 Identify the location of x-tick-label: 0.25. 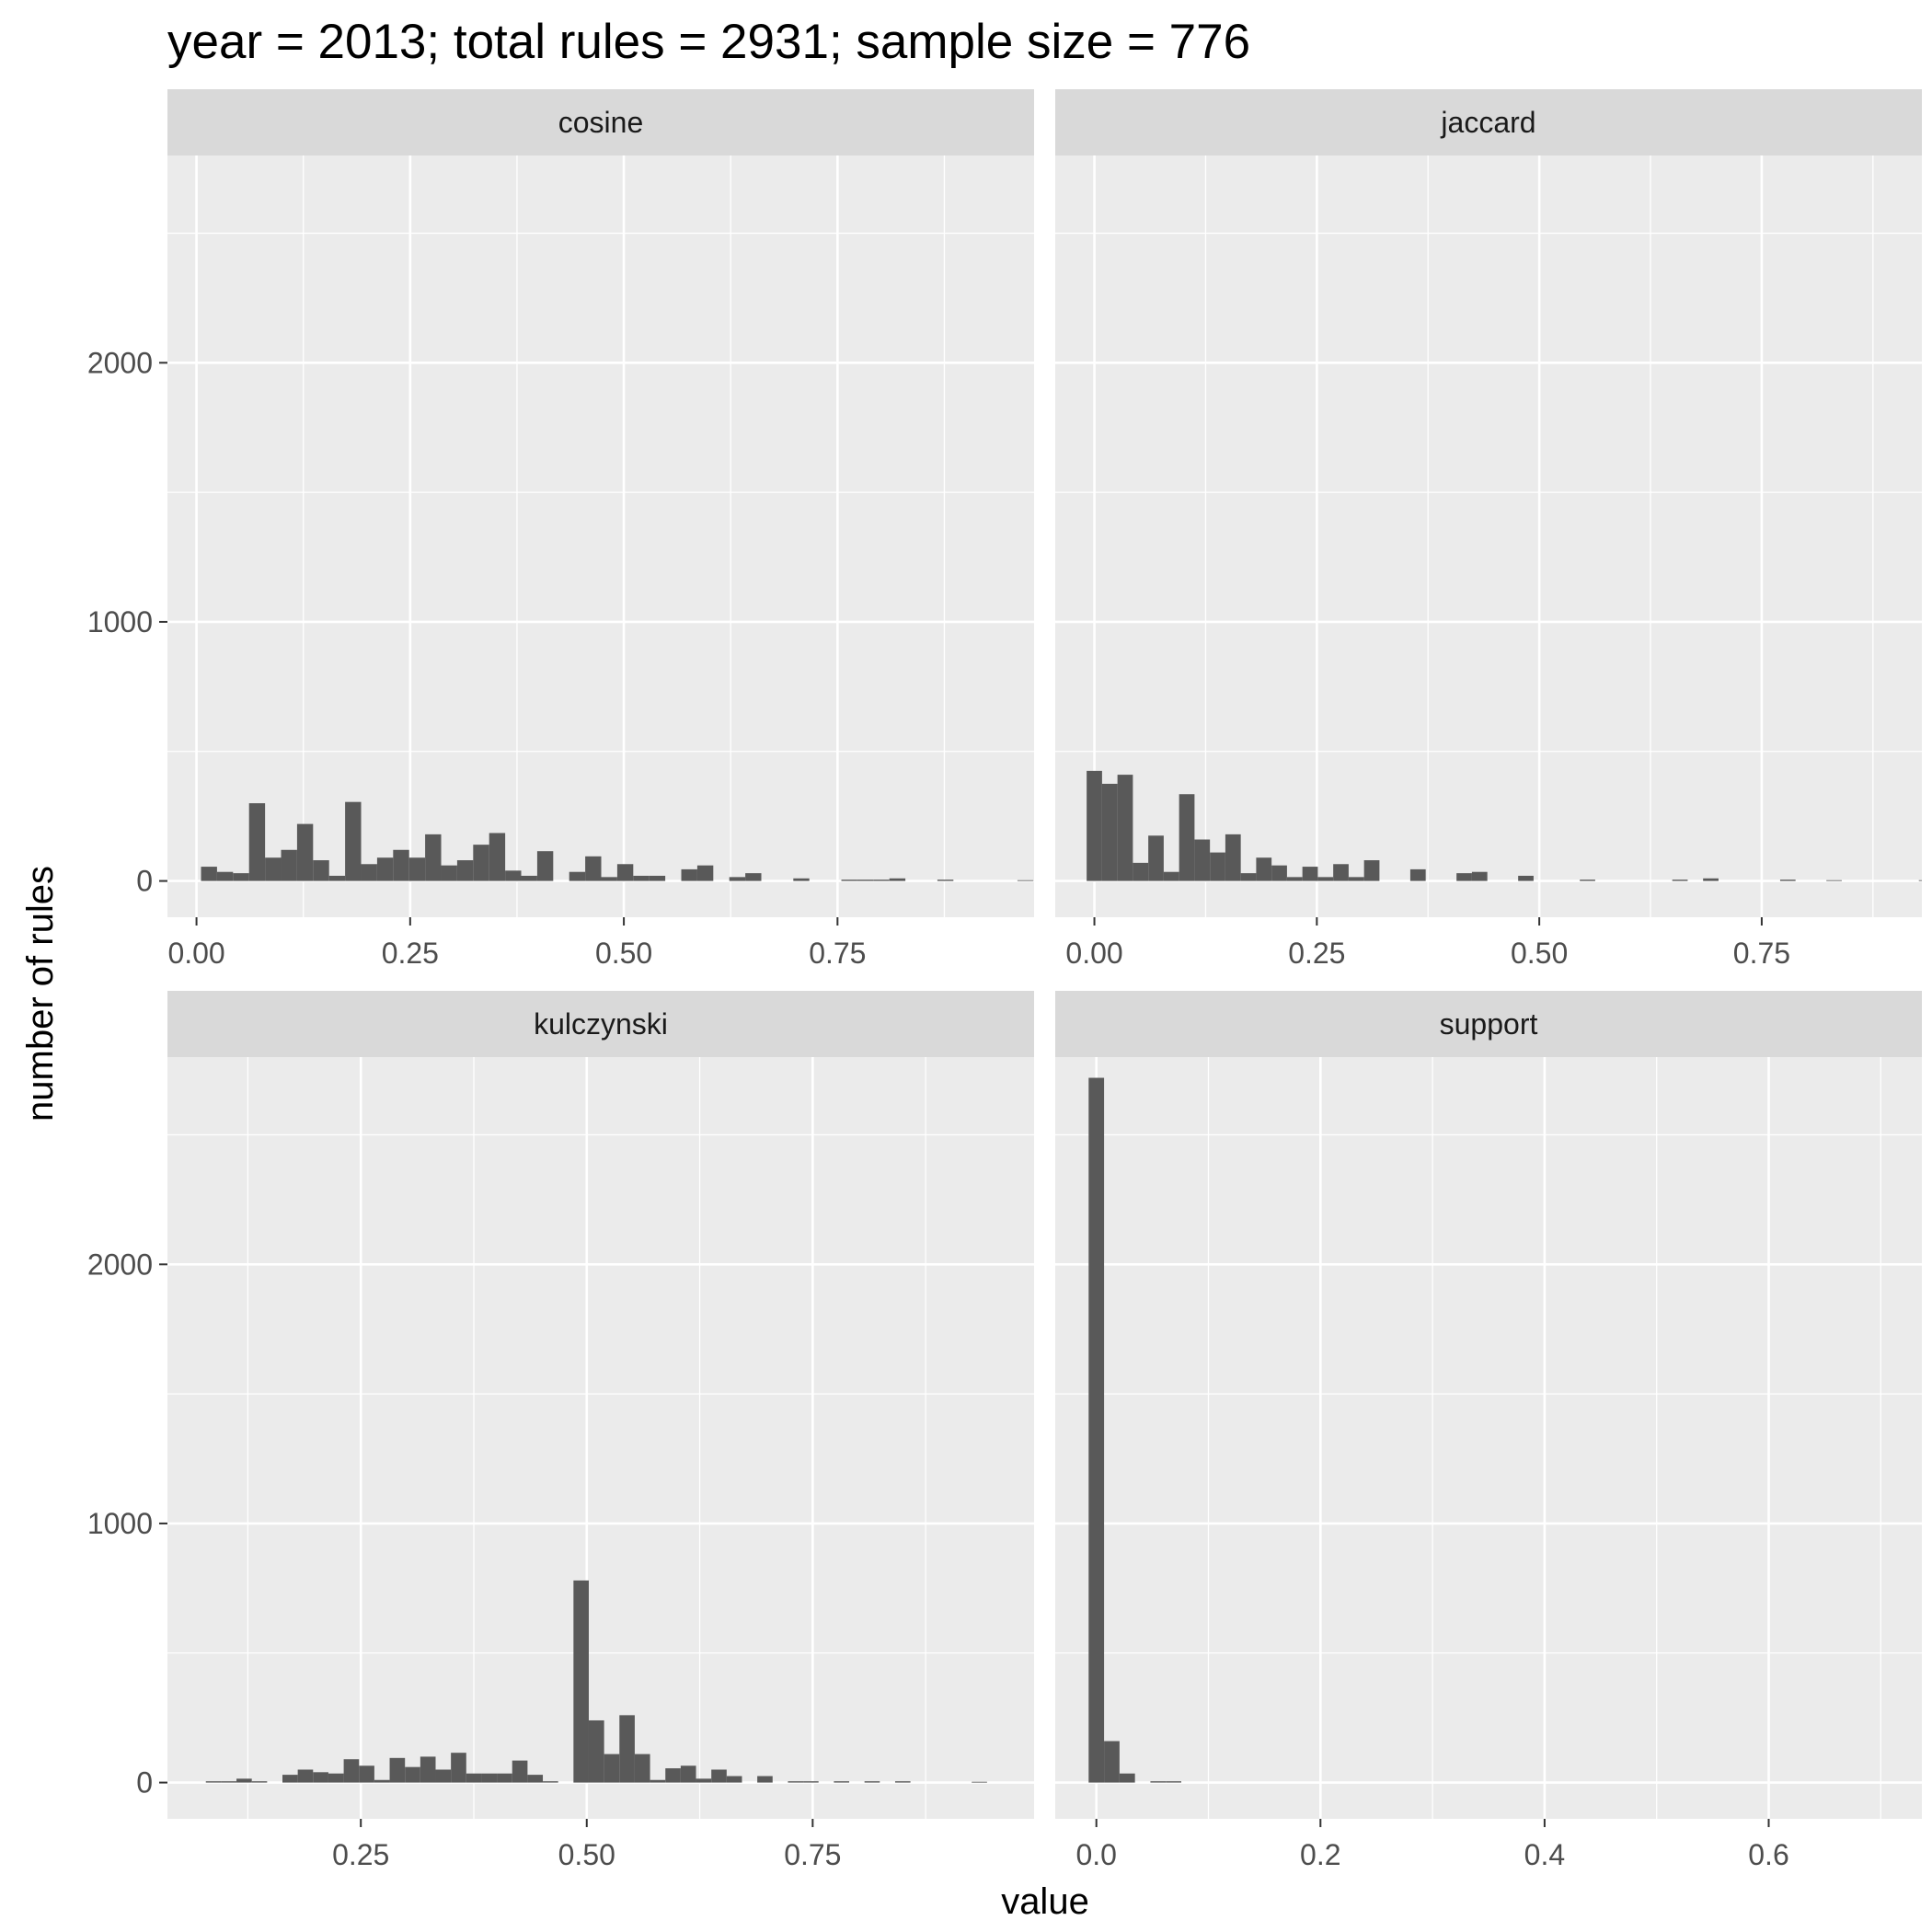
(1316, 953).